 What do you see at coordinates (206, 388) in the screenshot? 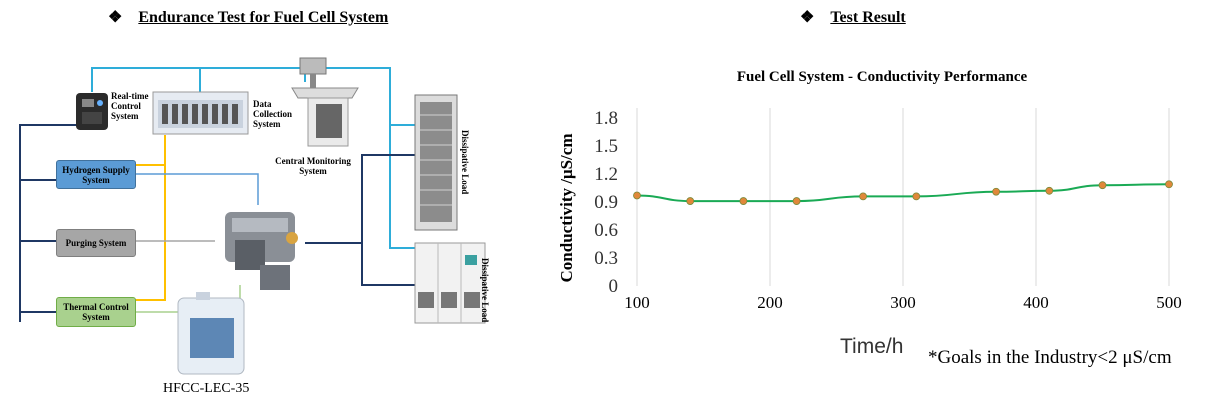
I see `coolant-product-label: HFCC-LEC-35` at bounding box center [206, 388].